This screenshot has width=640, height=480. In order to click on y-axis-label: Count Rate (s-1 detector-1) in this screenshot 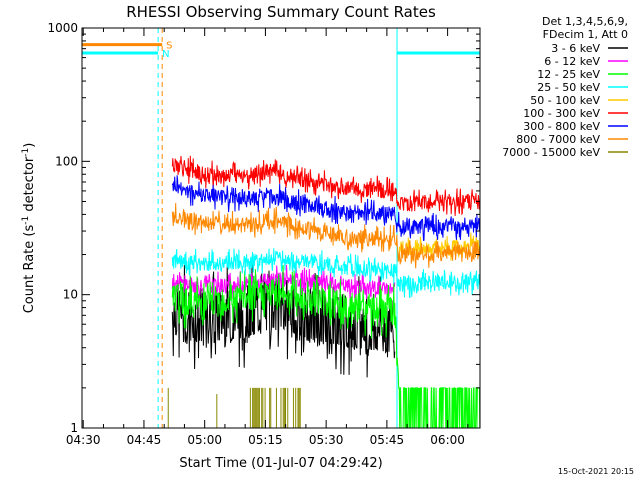, I will do `click(29, 228)`.